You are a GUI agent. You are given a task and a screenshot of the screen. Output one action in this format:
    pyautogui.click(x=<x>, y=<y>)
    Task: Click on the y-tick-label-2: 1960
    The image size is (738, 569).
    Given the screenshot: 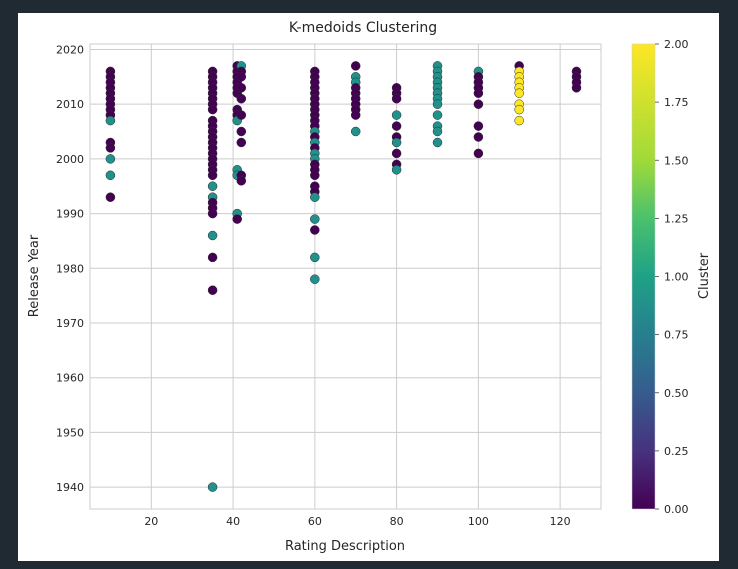 What is the action you would take?
    pyautogui.click(x=70, y=378)
    